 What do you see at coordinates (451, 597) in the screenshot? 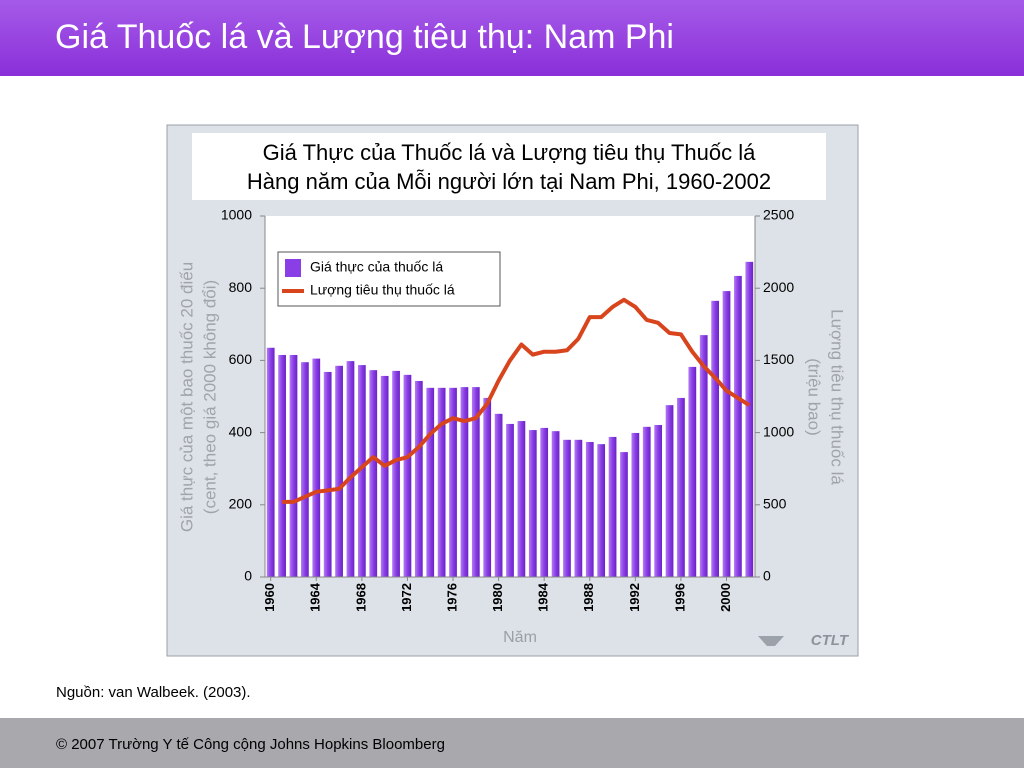
I see `x-tick-label: 1976` at bounding box center [451, 597].